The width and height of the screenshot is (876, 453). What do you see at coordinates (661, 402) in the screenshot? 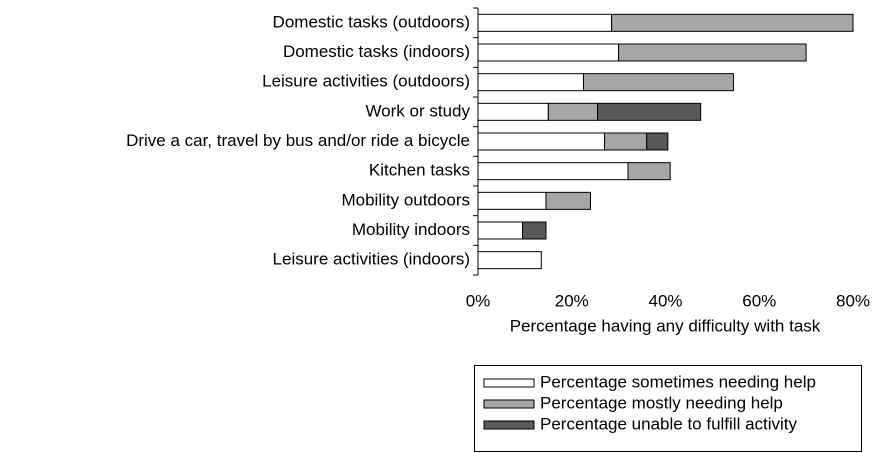
I see `legend-label: Percentage mostly needing help` at bounding box center [661, 402].